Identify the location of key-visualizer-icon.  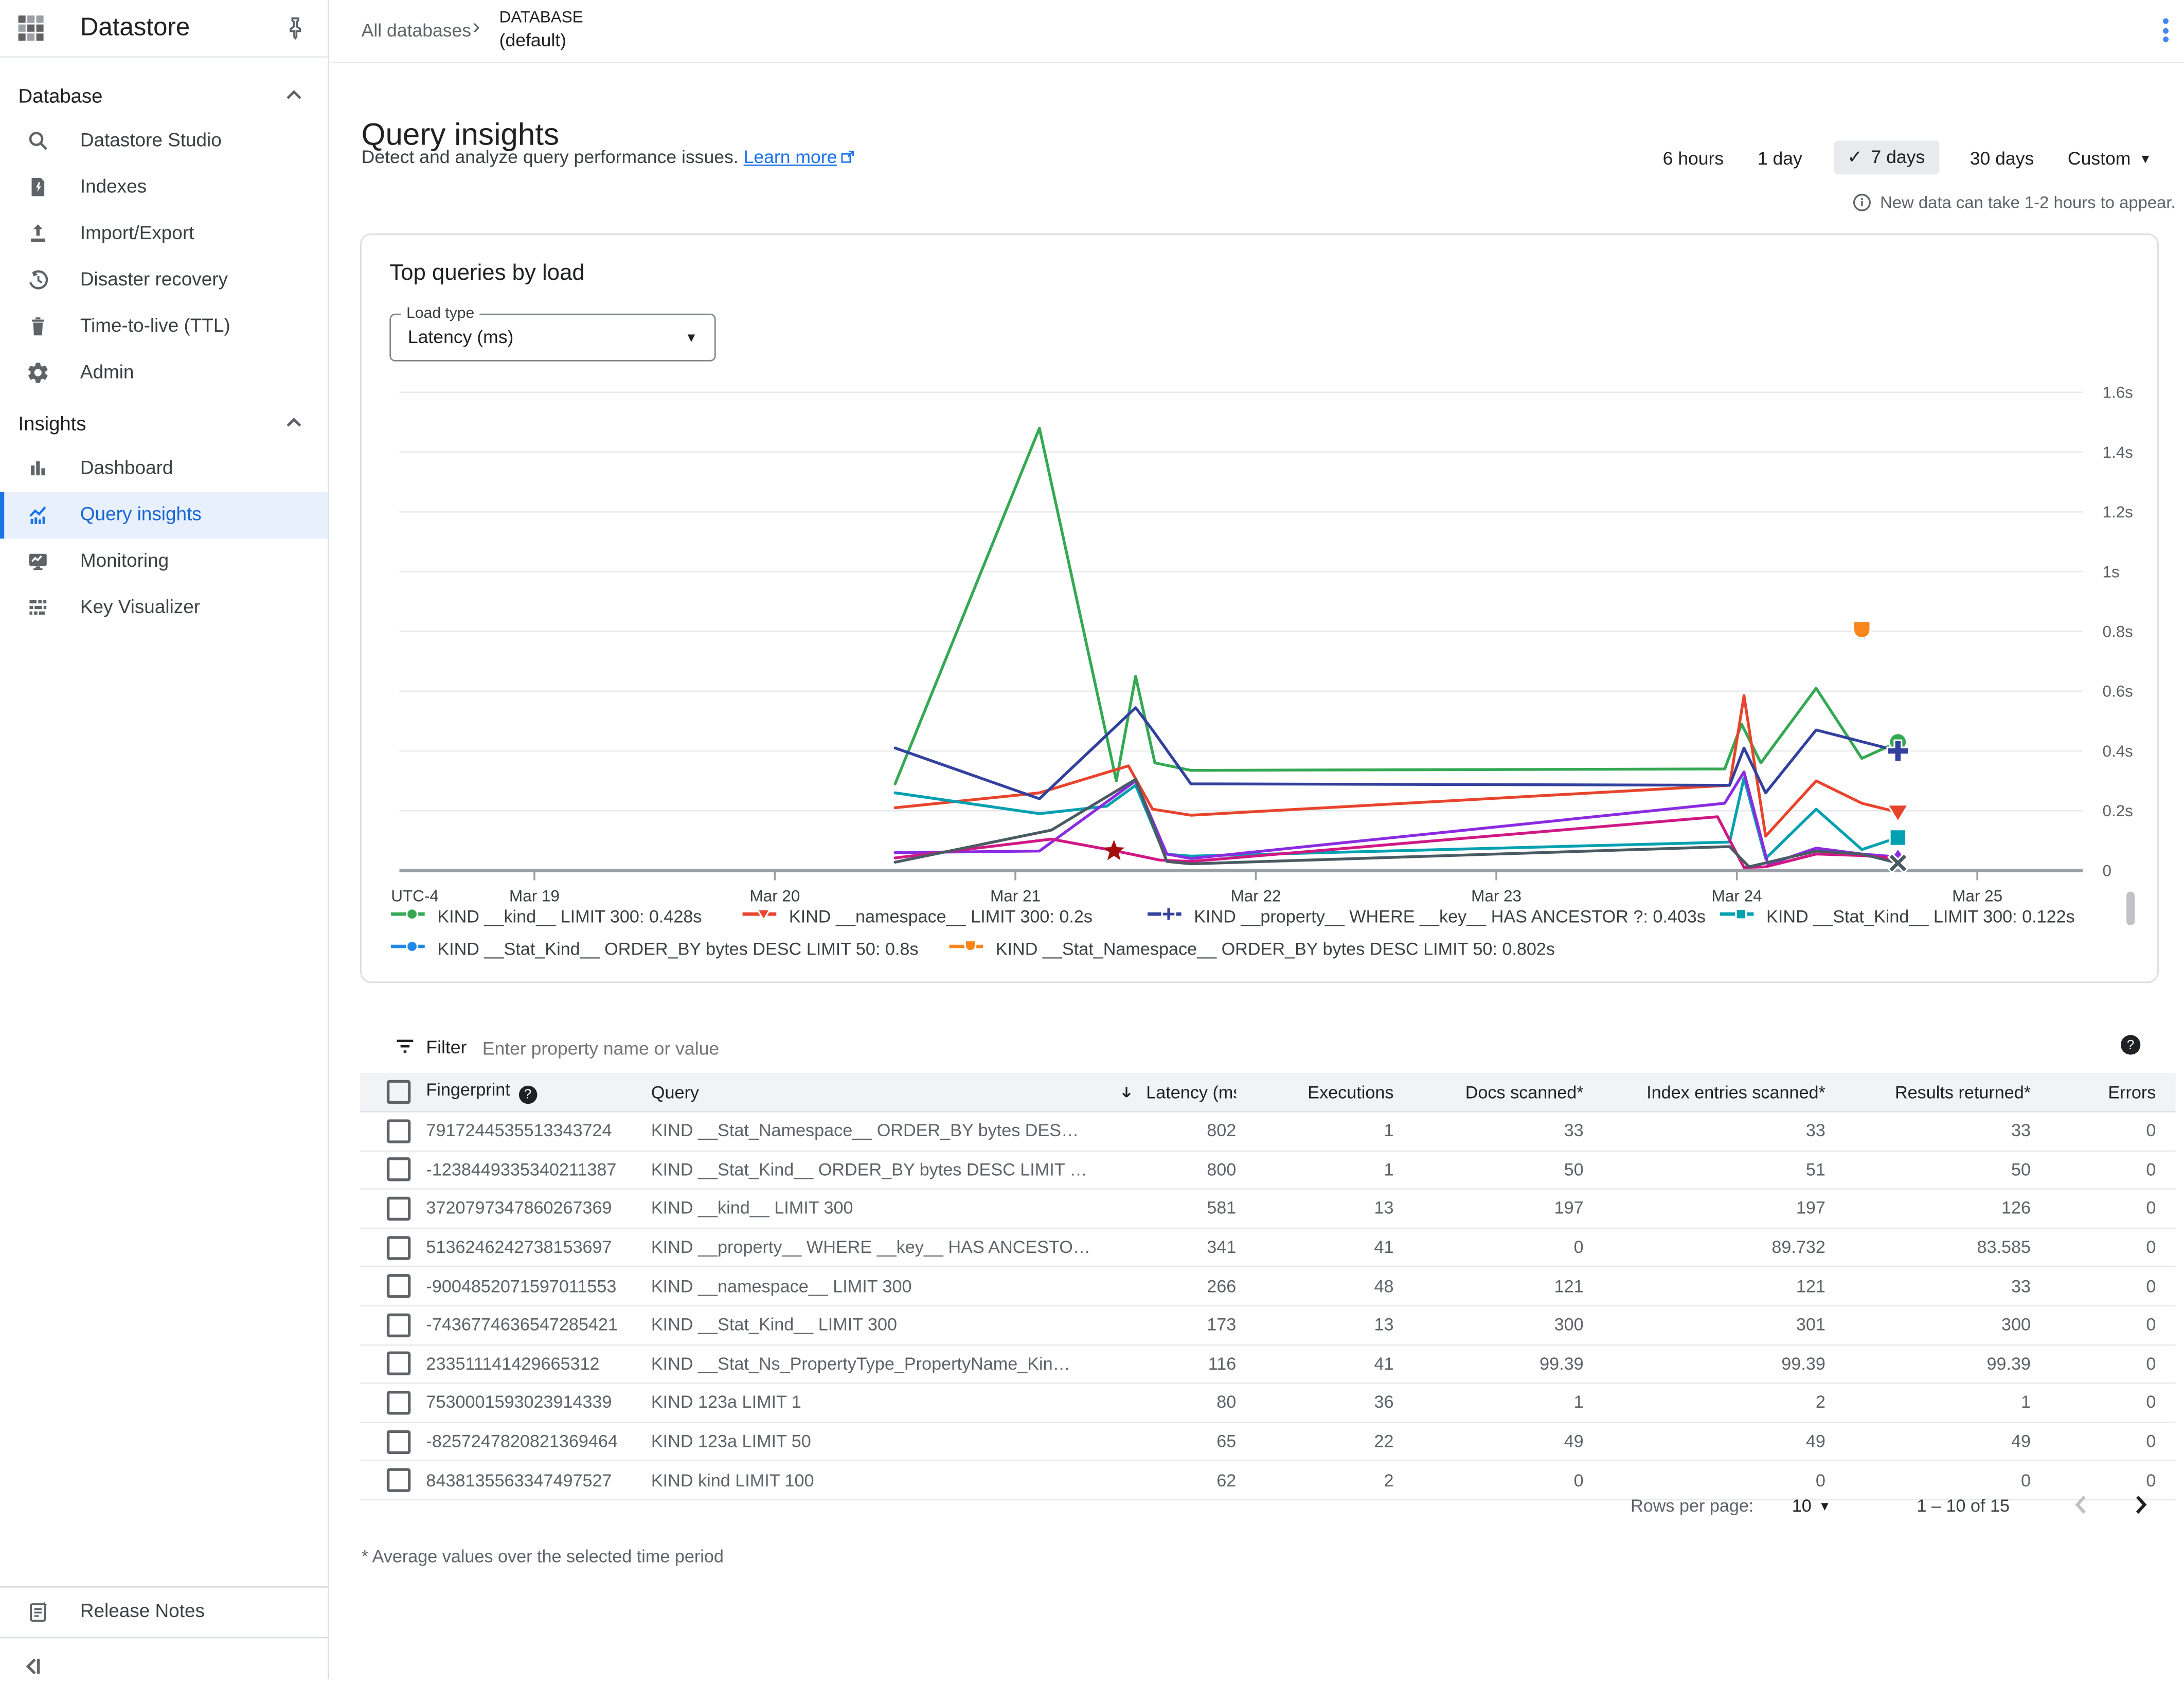
(38, 607).